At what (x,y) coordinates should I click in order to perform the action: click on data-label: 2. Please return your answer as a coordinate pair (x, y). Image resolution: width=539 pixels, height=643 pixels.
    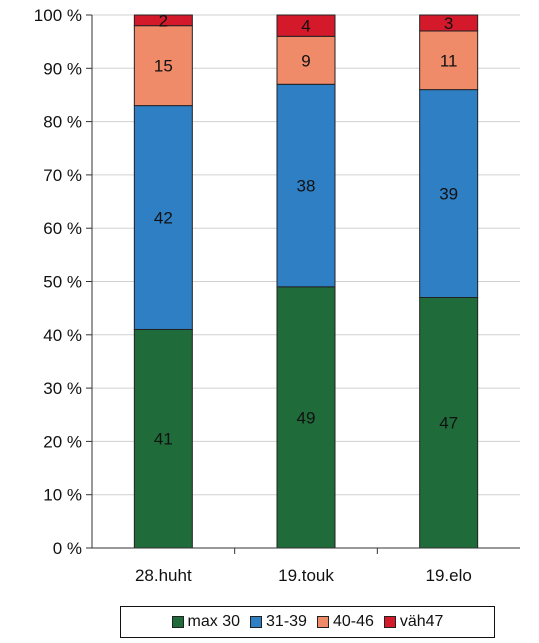
    Looking at the image, I should click on (163, 20).